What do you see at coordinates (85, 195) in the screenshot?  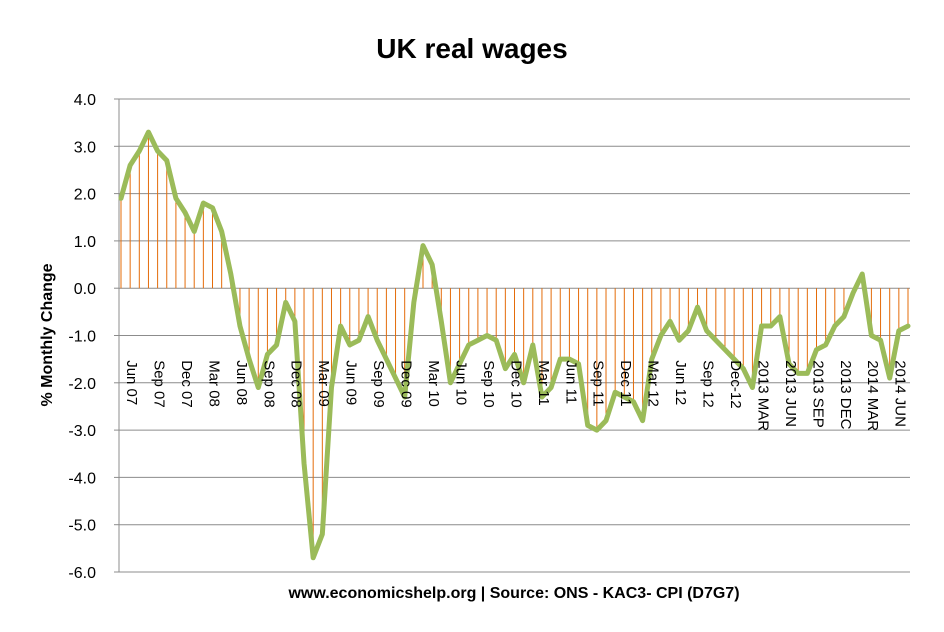 I see `y-tick-label: 2.0` at bounding box center [85, 195].